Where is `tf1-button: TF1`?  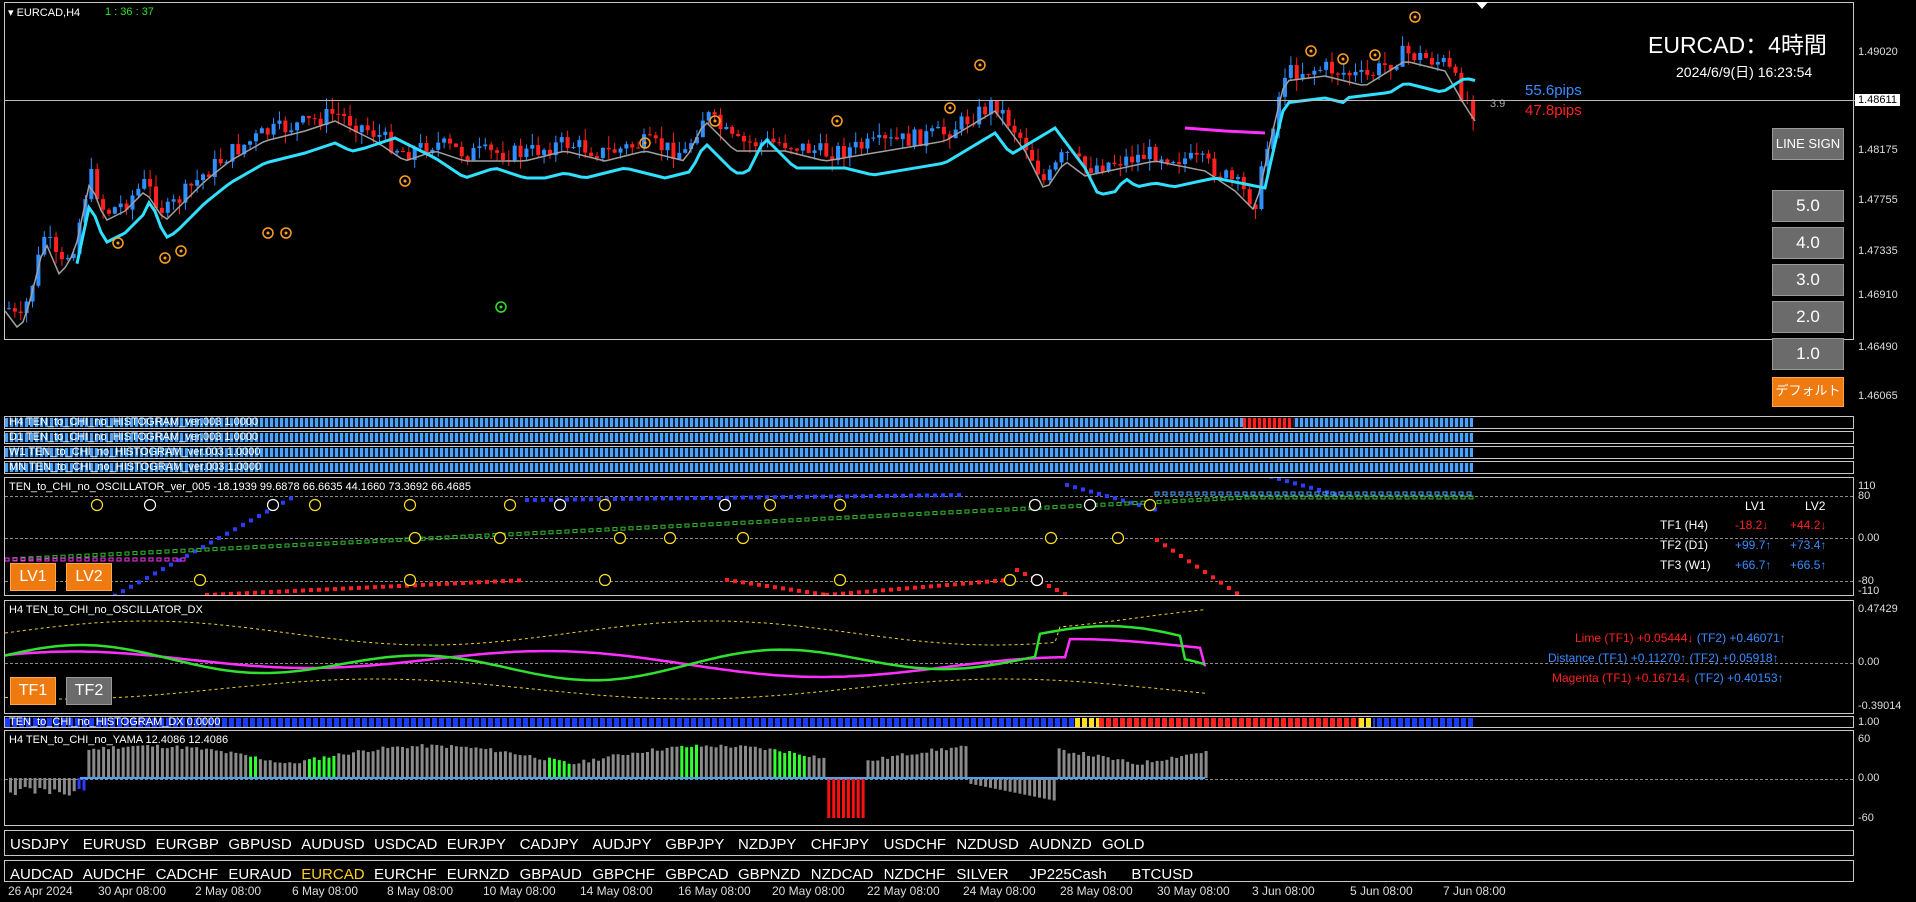 tf1-button: TF1 is located at coordinates (33, 691).